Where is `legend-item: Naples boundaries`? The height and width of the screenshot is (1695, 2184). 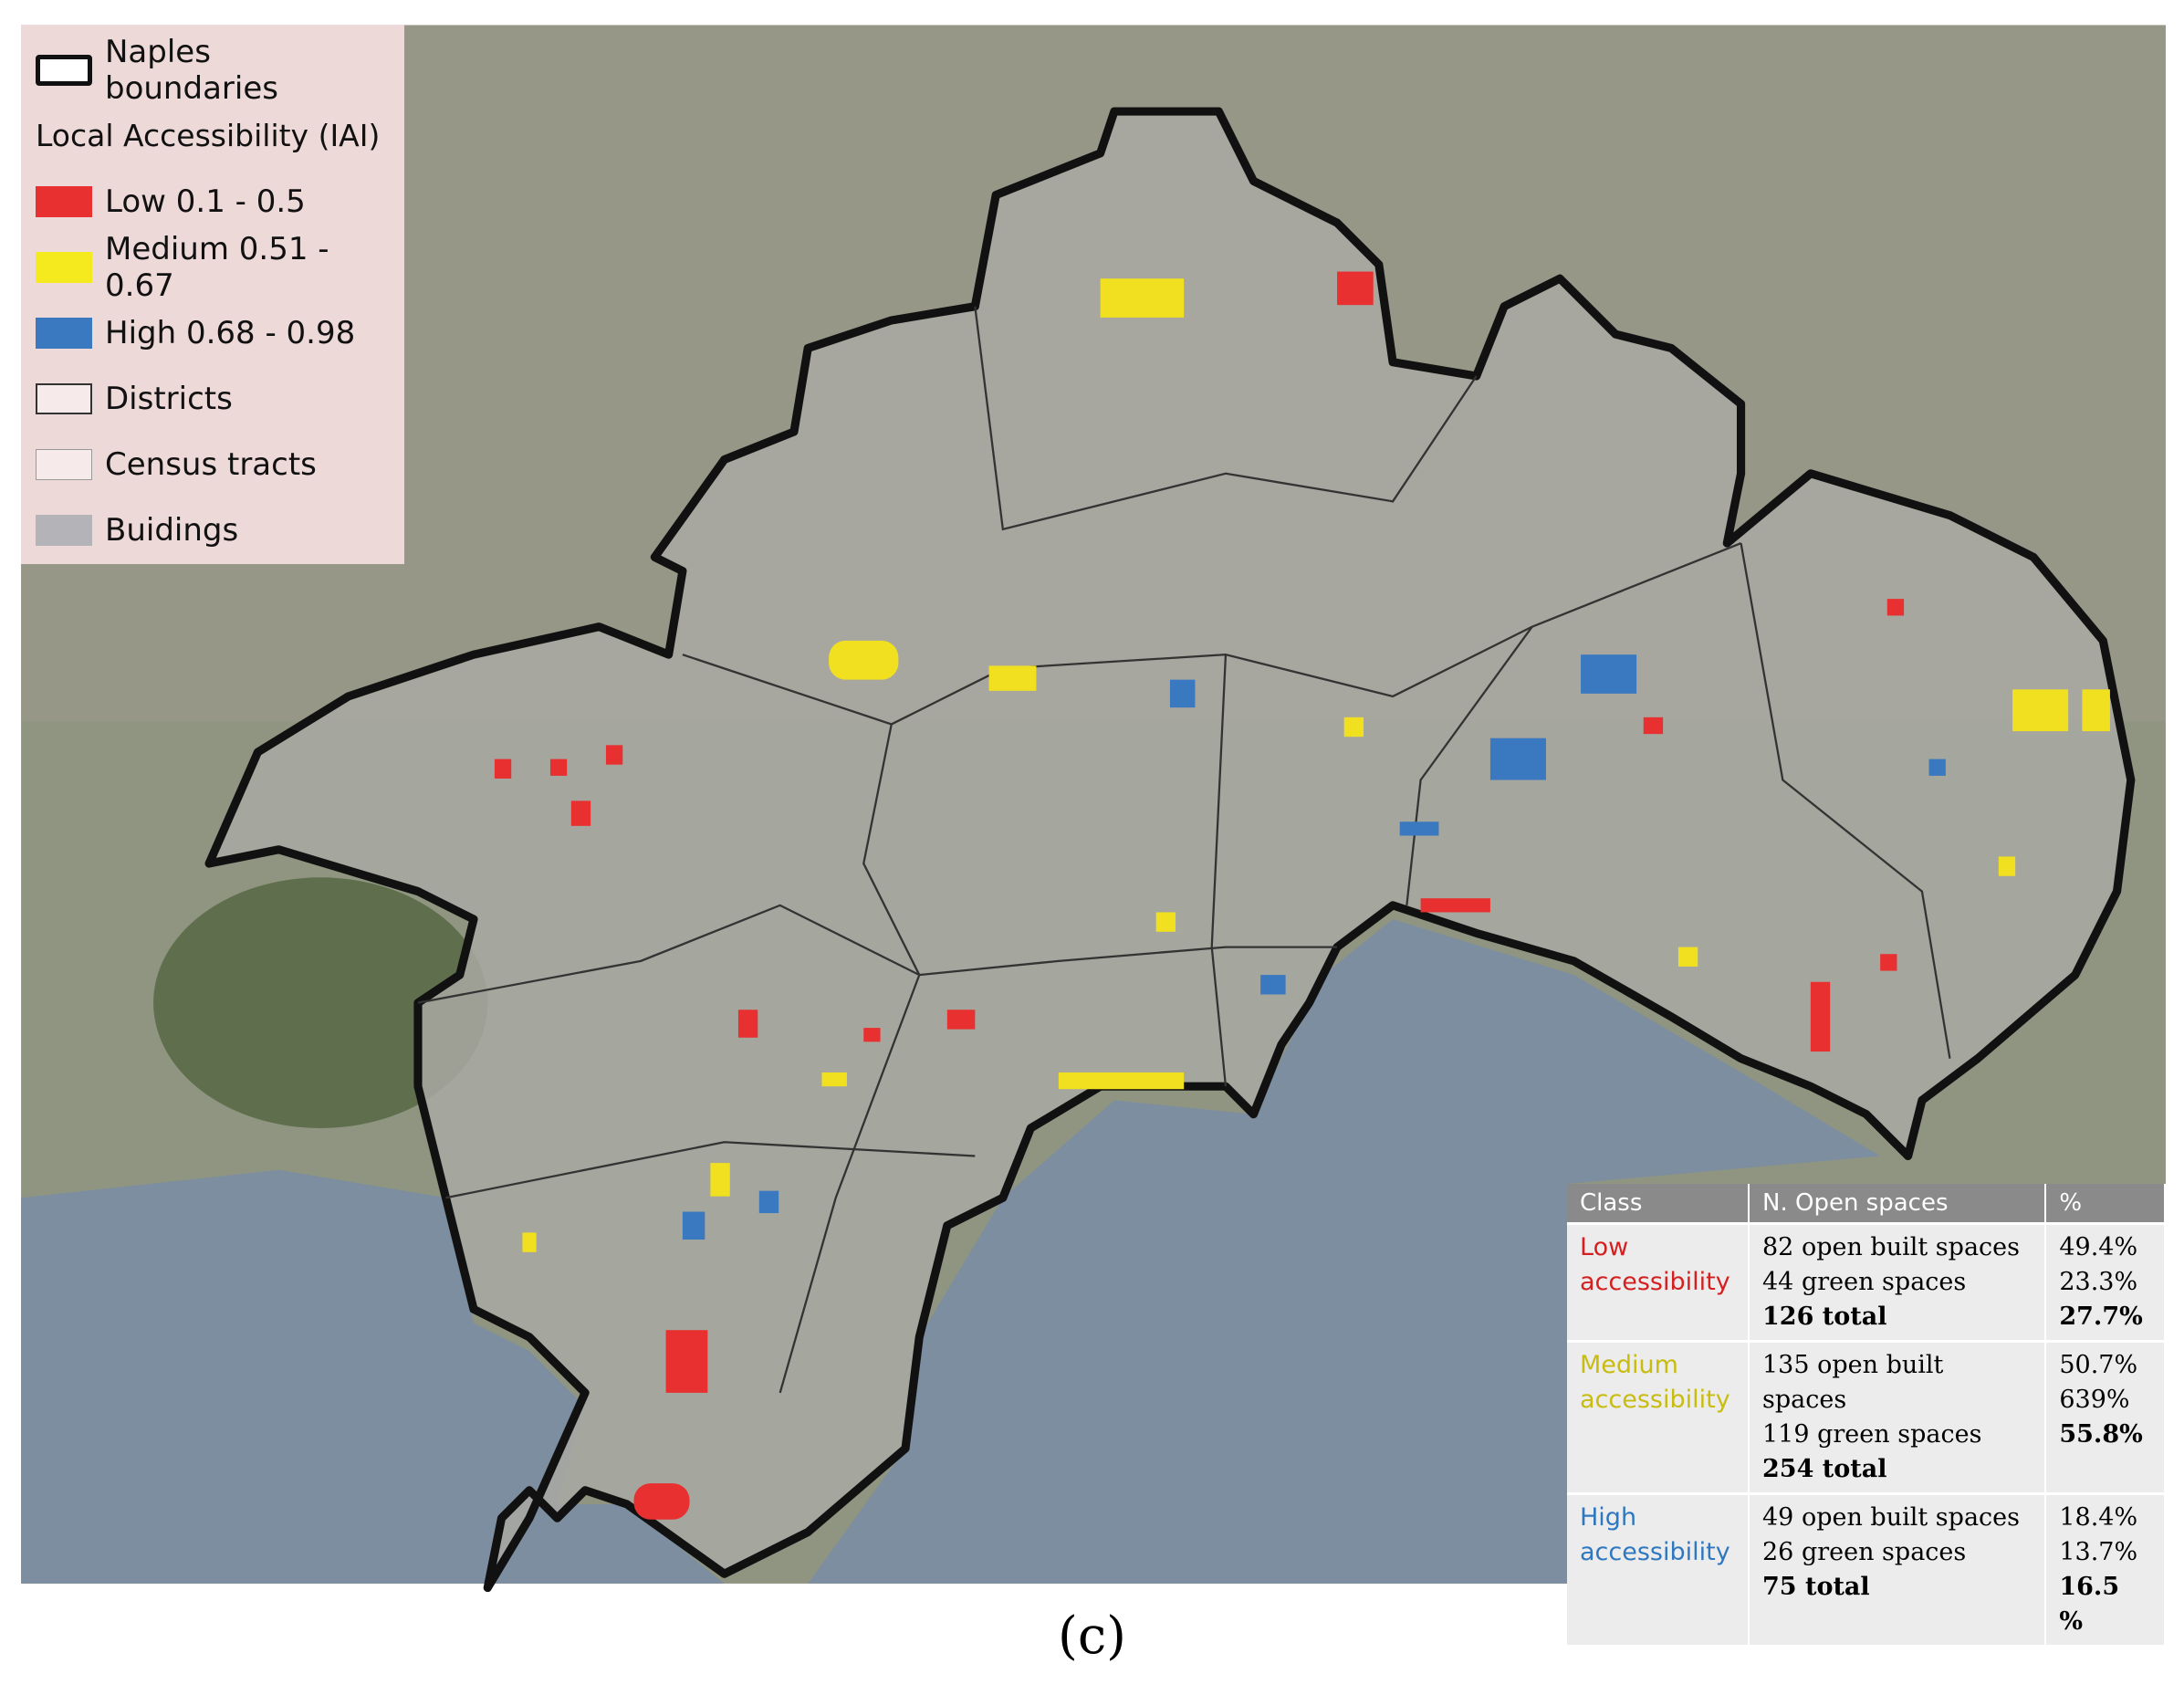 legend-item: Naples boundaries is located at coordinates (213, 70).